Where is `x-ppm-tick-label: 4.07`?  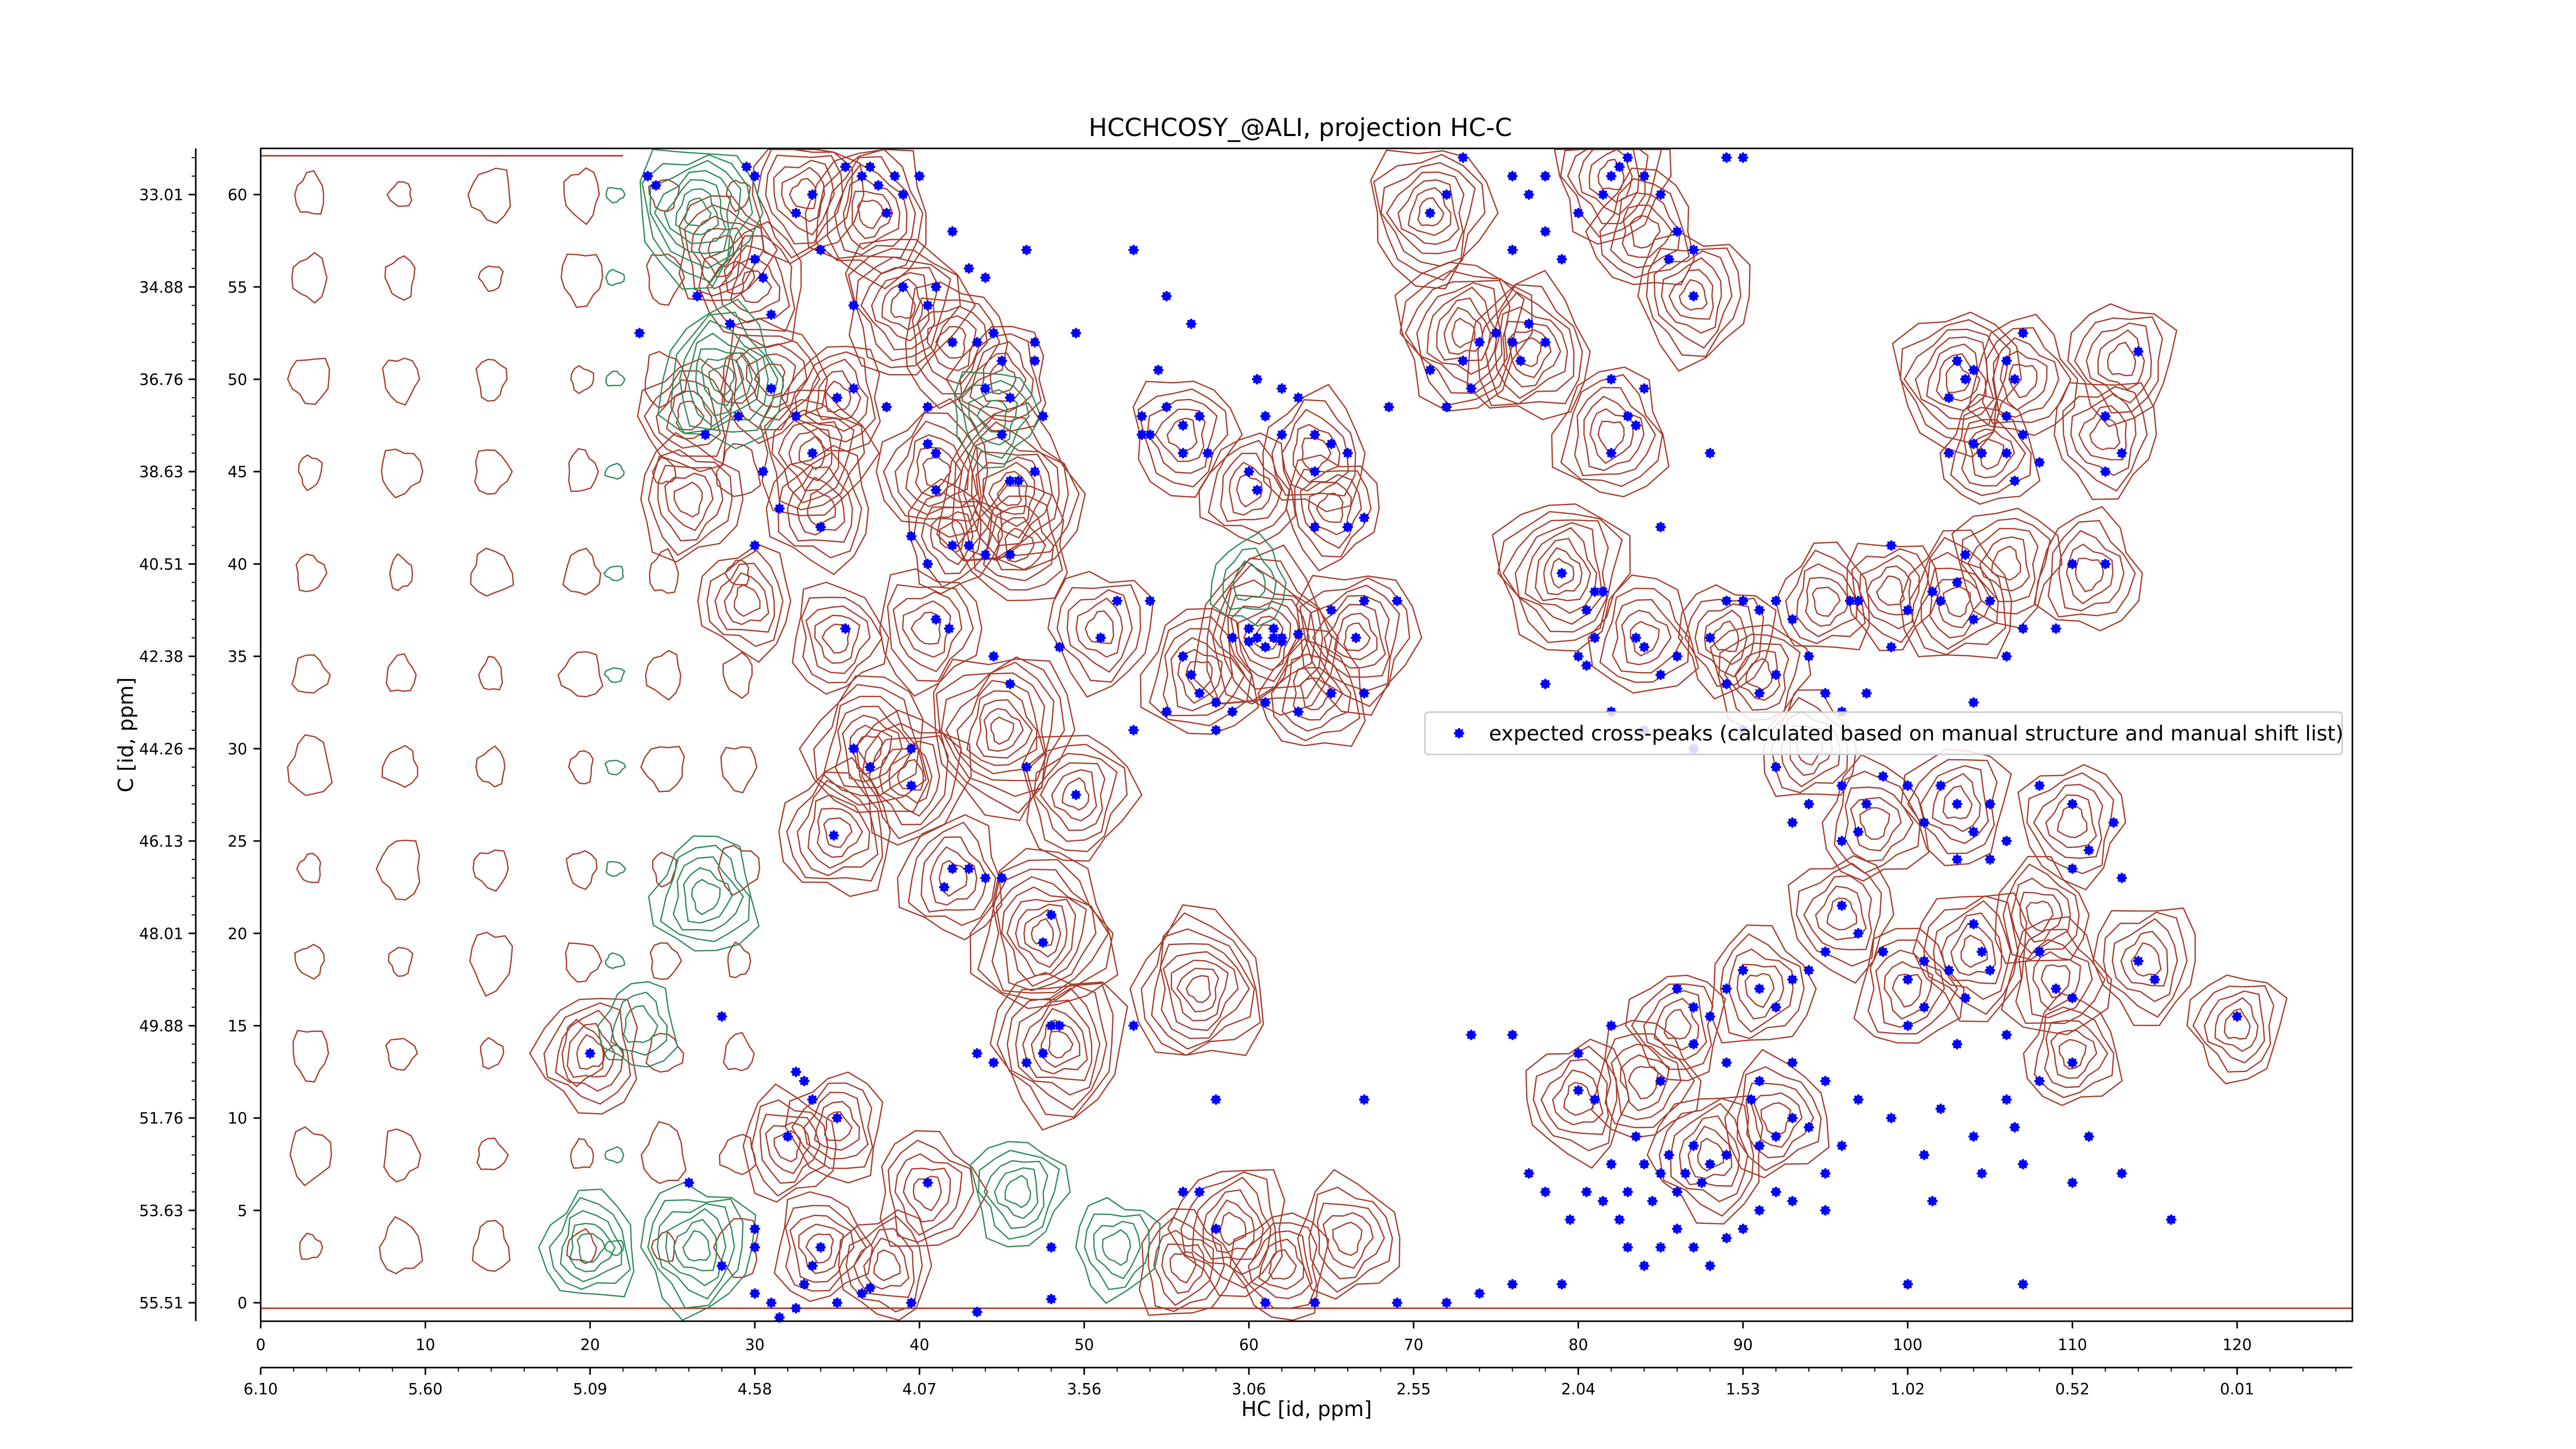
x-ppm-tick-label: 4.07 is located at coordinates (919, 1389).